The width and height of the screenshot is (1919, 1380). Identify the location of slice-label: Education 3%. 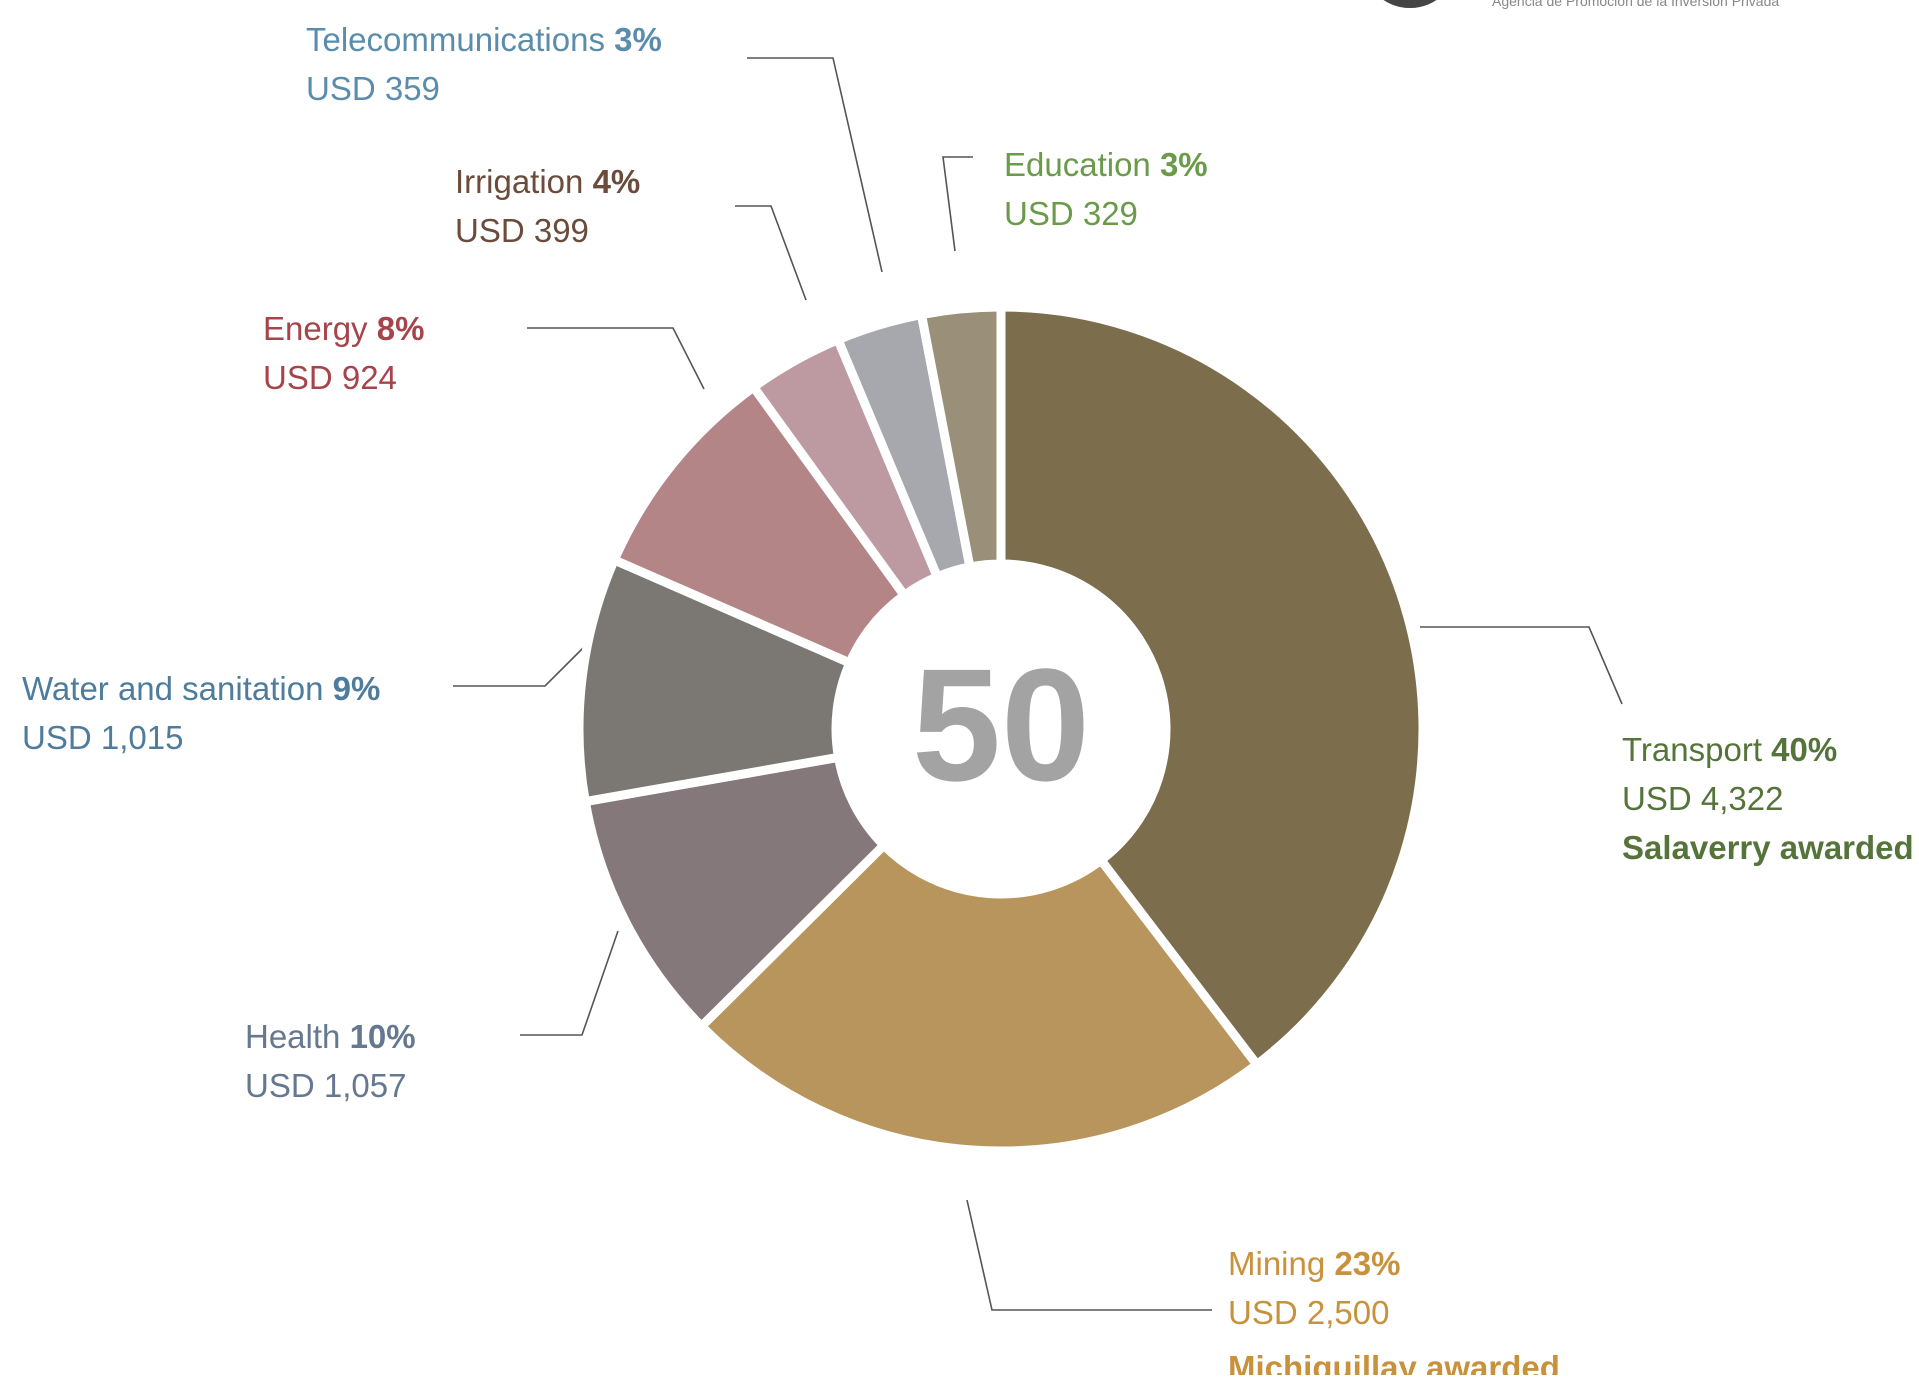
(1106, 164).